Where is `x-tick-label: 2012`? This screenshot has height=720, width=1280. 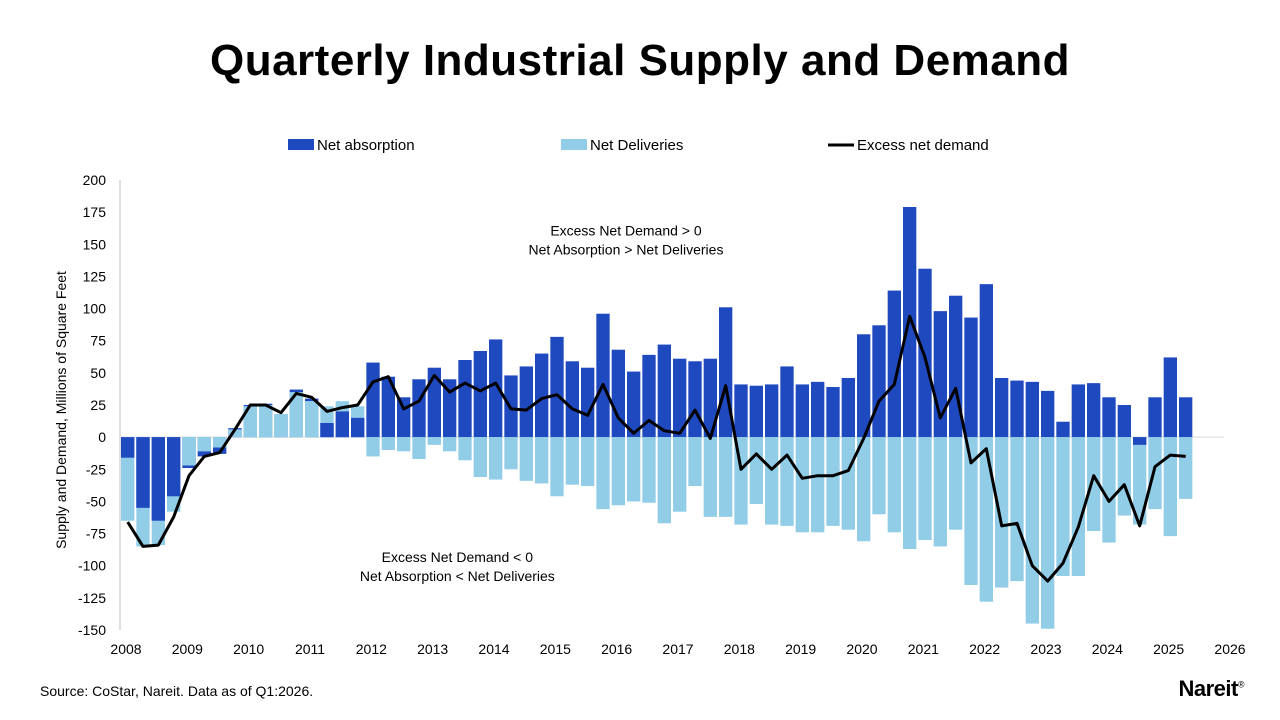 x-tick-label: 2012 is located at coordinates (371, 649).